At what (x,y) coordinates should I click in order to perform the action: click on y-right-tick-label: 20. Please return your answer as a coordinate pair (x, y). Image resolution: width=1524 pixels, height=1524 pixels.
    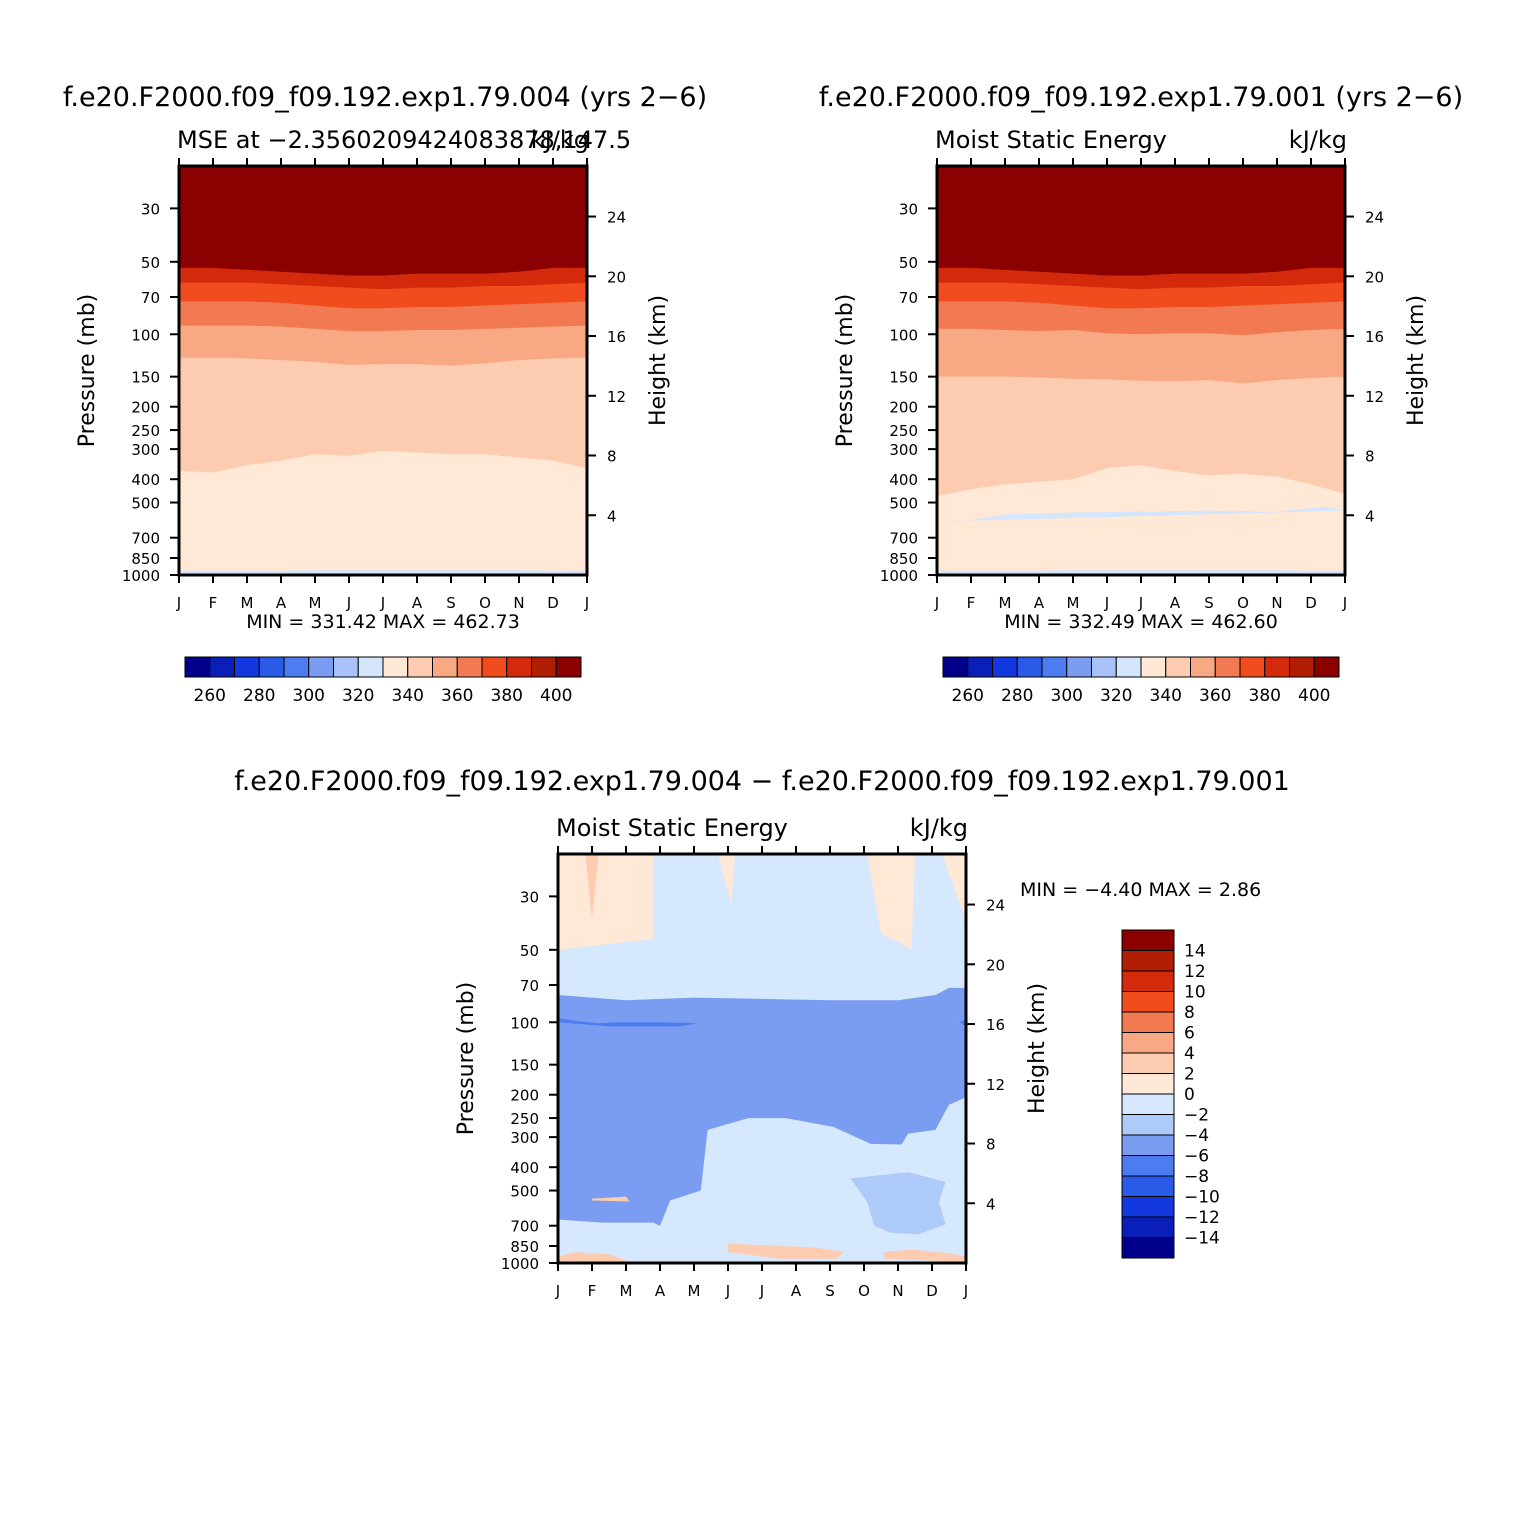
    Looking at the image, I should click on (1374, 277).